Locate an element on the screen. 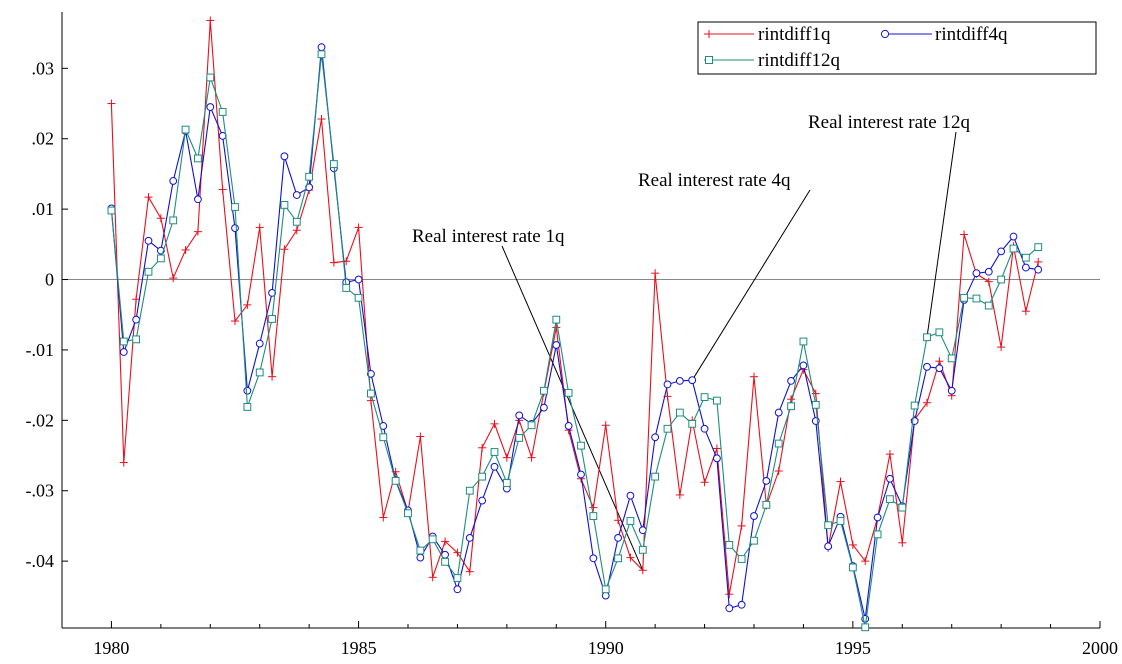 This screenshot has height=664, width=1122. y-axis-ticks: .03 .02 .01 0 -.01 -.02 -.03 -.04 is located at coordinates (47, 314).